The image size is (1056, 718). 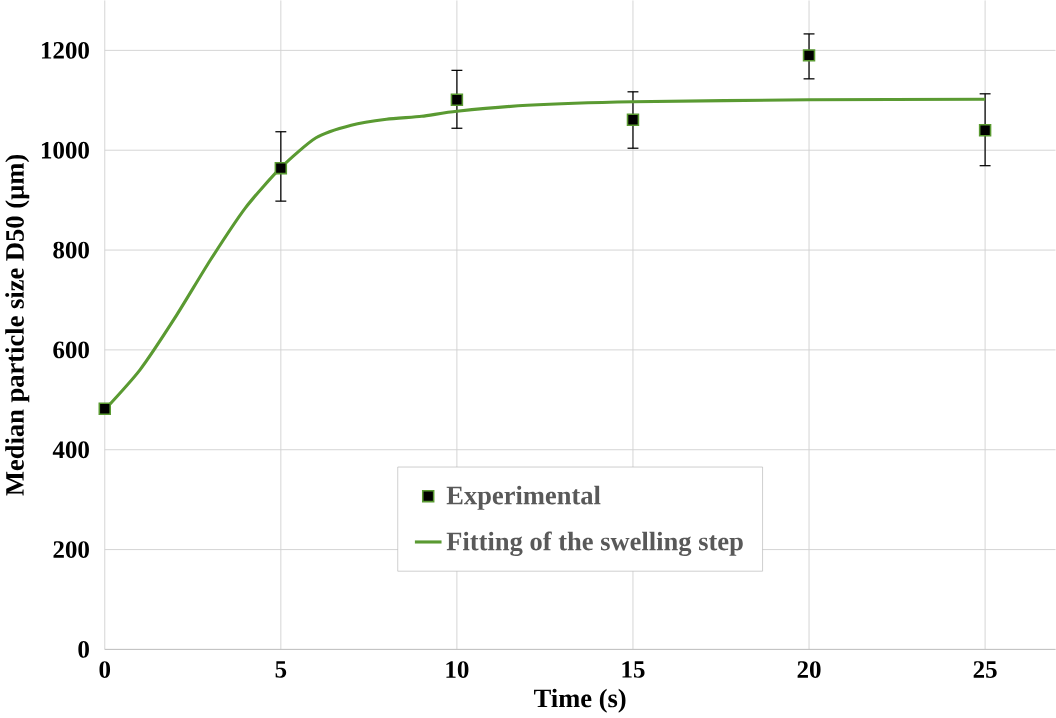 I want to click on x-tick-label: 15, so click(x=633, y=669).